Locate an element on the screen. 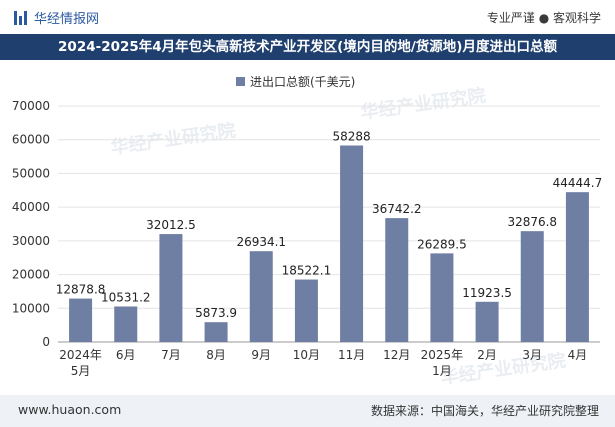 This screenshot has height=427, width=615. y-tick-label: 40000 is located at coordinates (31, 207).